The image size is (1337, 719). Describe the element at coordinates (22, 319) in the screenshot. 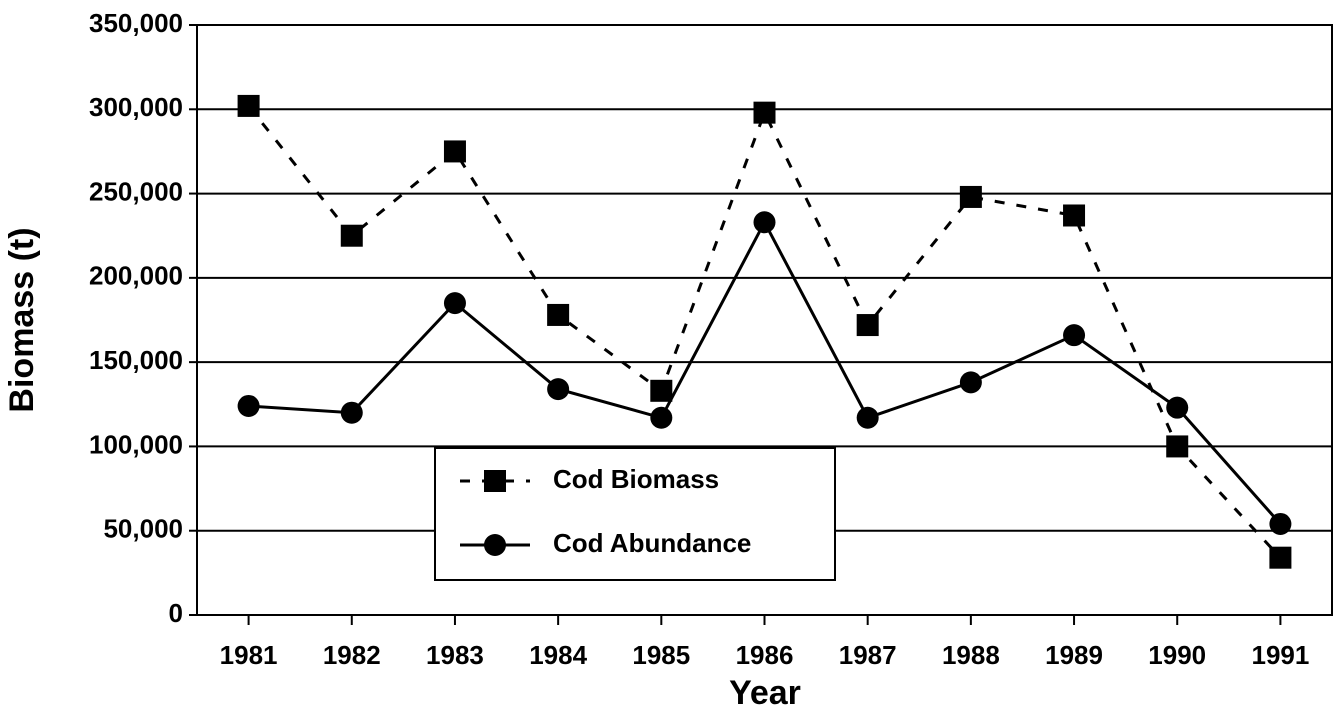

I see `y-axis-title: Biomass (t)` at that location.